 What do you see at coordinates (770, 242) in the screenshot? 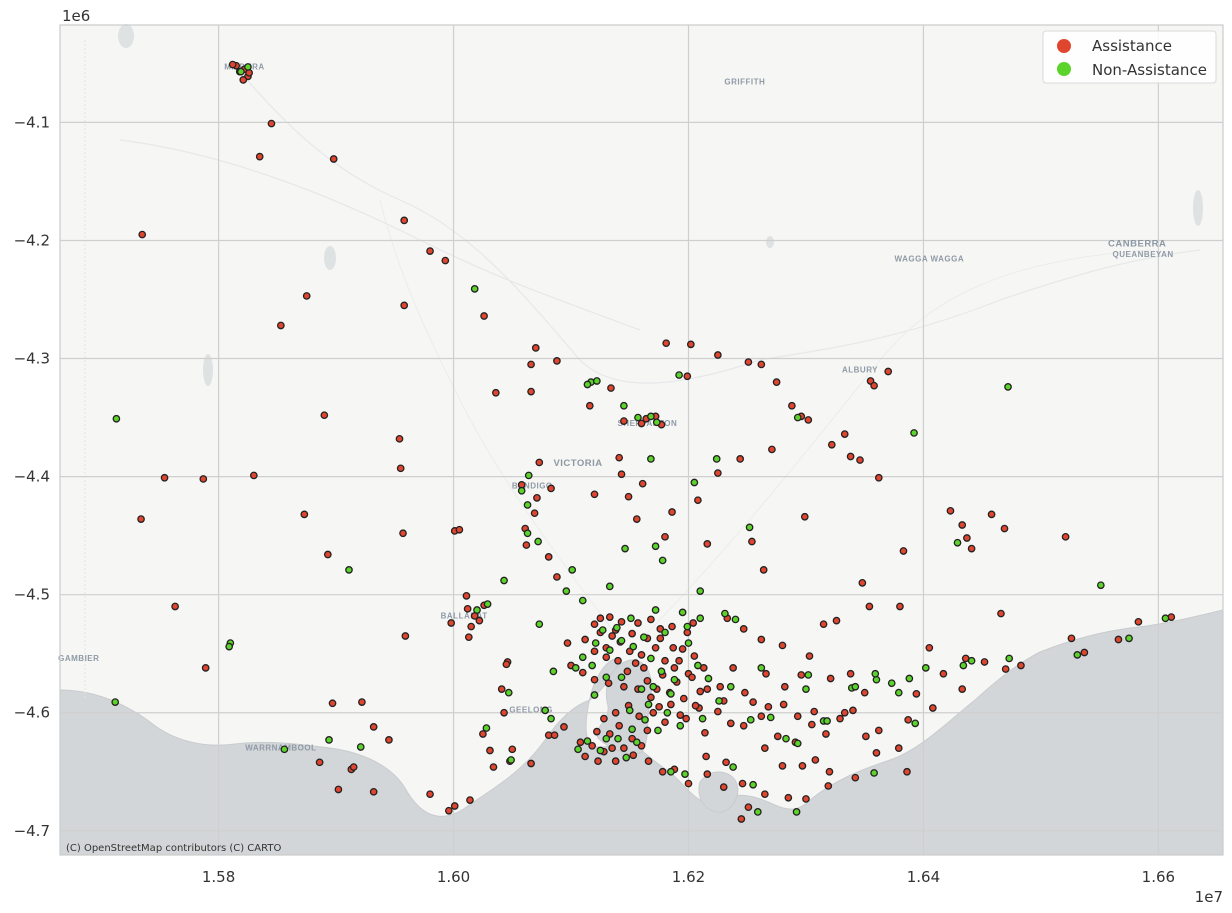
I see `lake` at bounding box center [770, 242].